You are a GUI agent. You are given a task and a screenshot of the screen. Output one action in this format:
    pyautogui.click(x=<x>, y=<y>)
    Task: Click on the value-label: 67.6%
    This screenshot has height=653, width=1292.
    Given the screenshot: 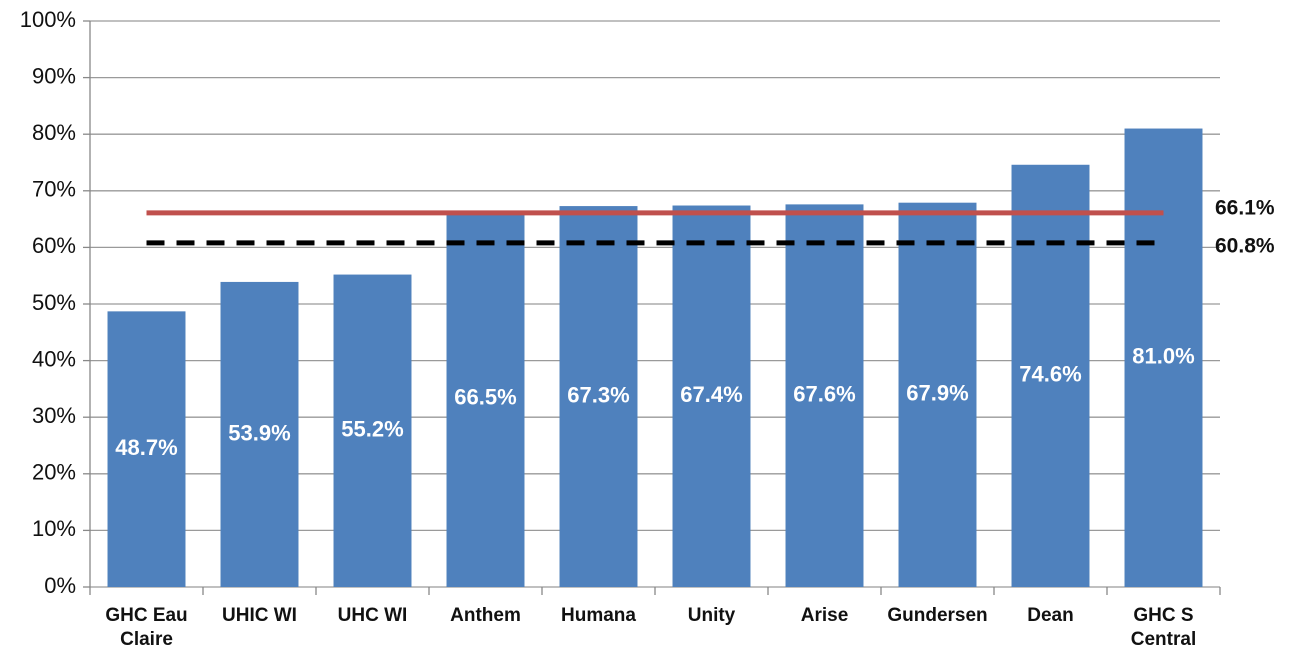 What is the action you would take?
    pyautogui.click(x=824, y=394)
    